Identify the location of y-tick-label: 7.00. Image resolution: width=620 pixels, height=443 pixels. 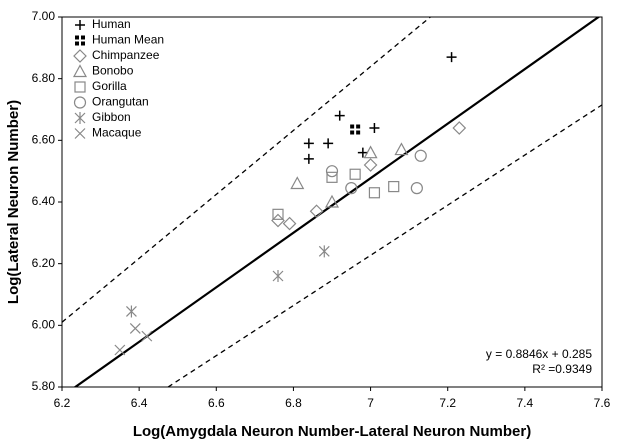
(44, 16).